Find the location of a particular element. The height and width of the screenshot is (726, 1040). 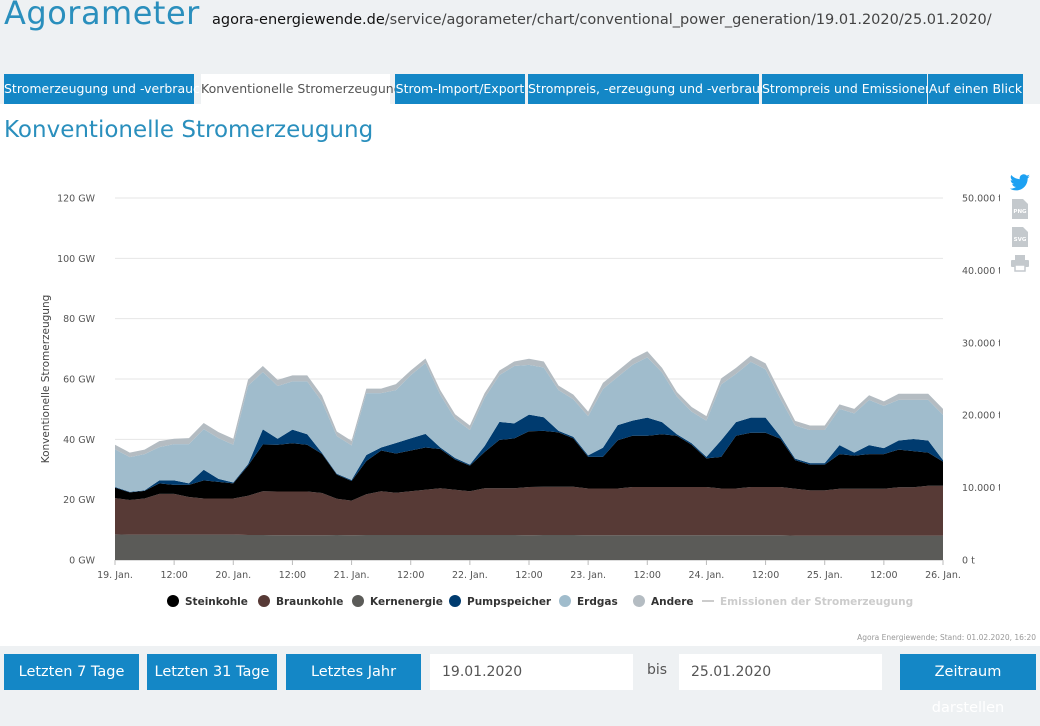

series-area-kernenergie is located at coordinates (529, 547).